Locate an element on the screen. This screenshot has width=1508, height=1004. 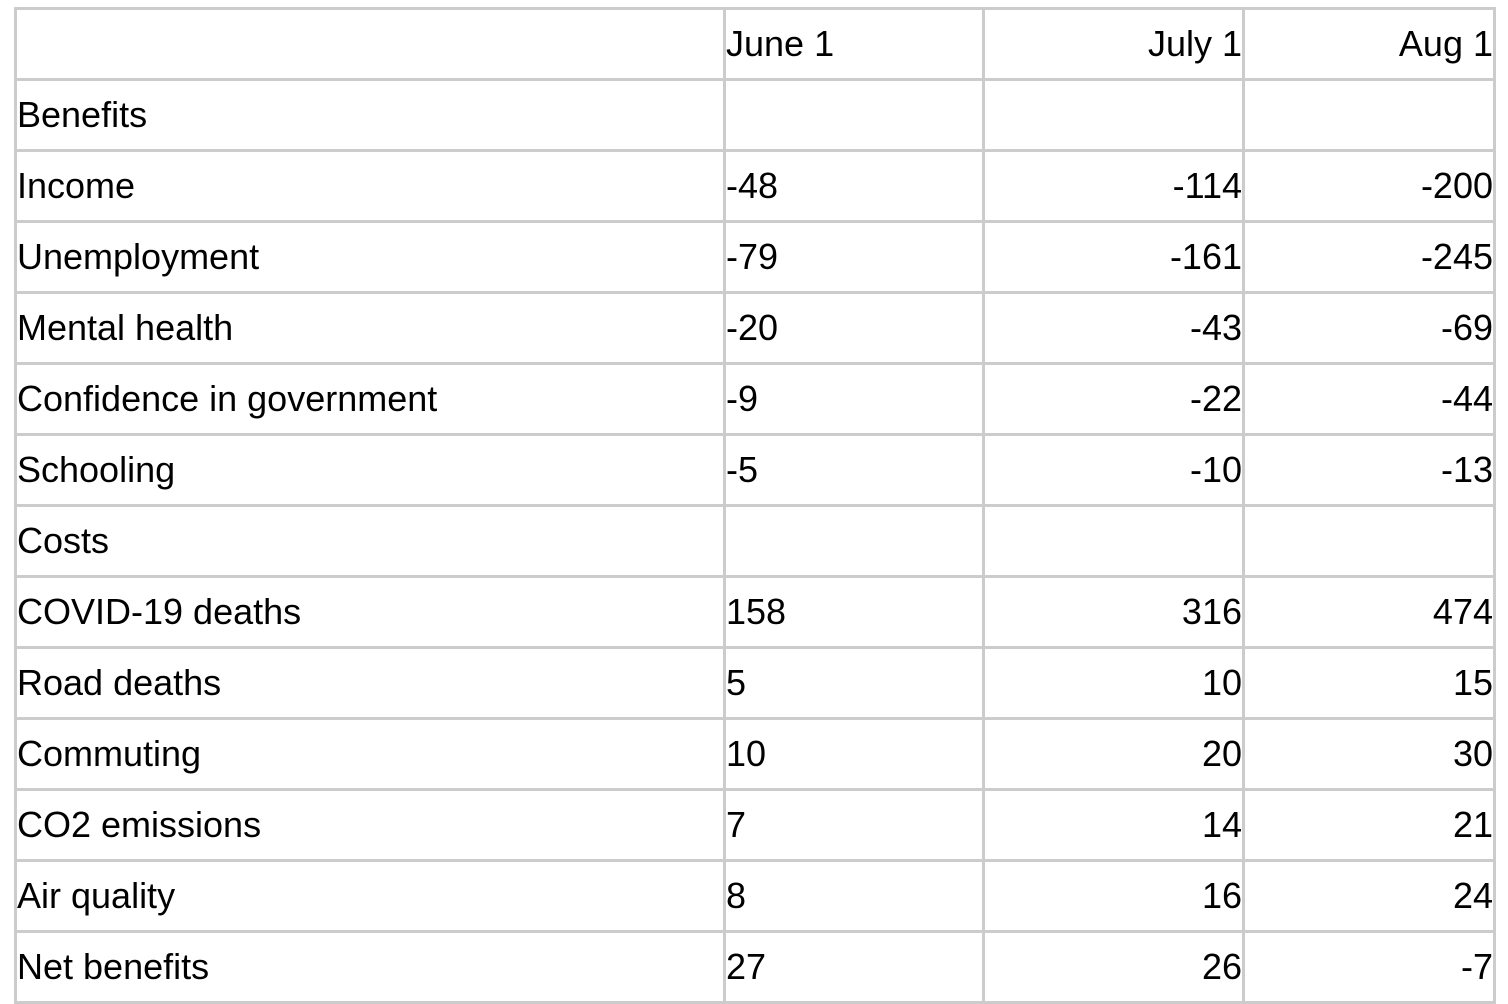
value-cell: 15 is located at coordinates (1369, 683).